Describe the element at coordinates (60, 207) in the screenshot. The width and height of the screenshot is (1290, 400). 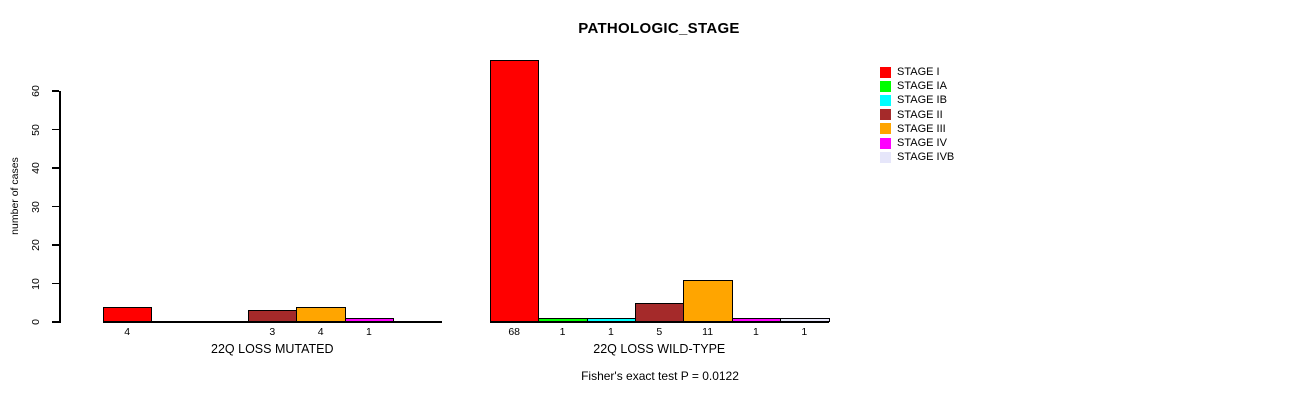
I see `y-axis-line` at that location.